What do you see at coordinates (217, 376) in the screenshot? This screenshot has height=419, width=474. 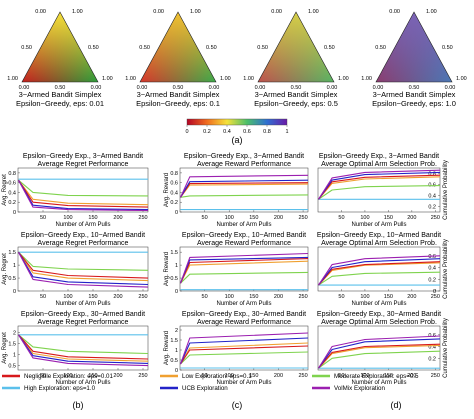 I see `legend-label: Low Exploration: eps=0.1` at bounding box center [217, 376].